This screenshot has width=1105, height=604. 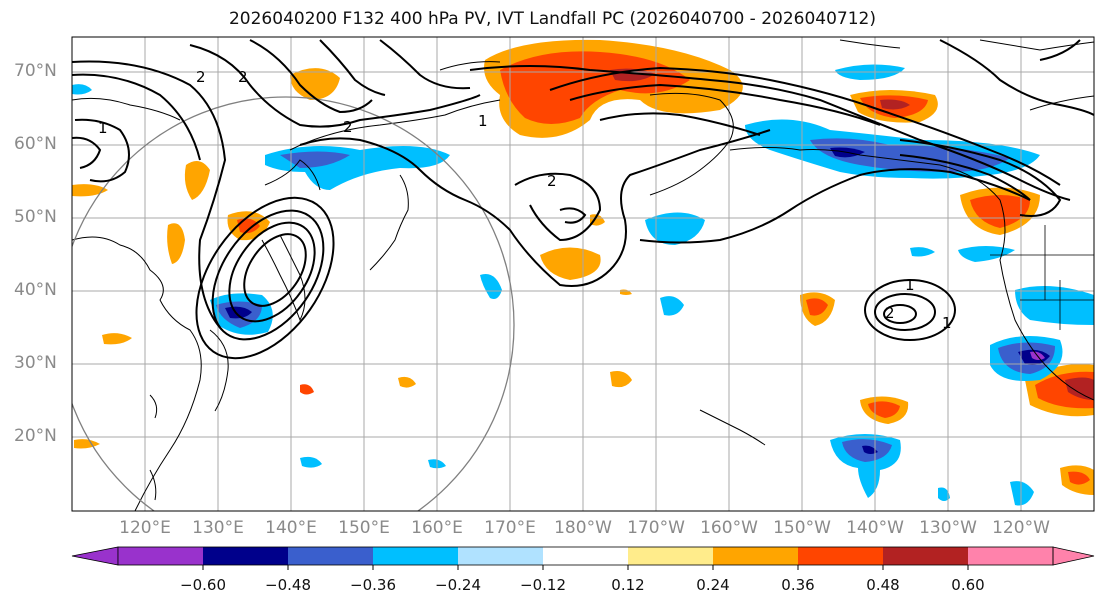 I want to click on lon-label: 120°E, so click(x=145, y=528).